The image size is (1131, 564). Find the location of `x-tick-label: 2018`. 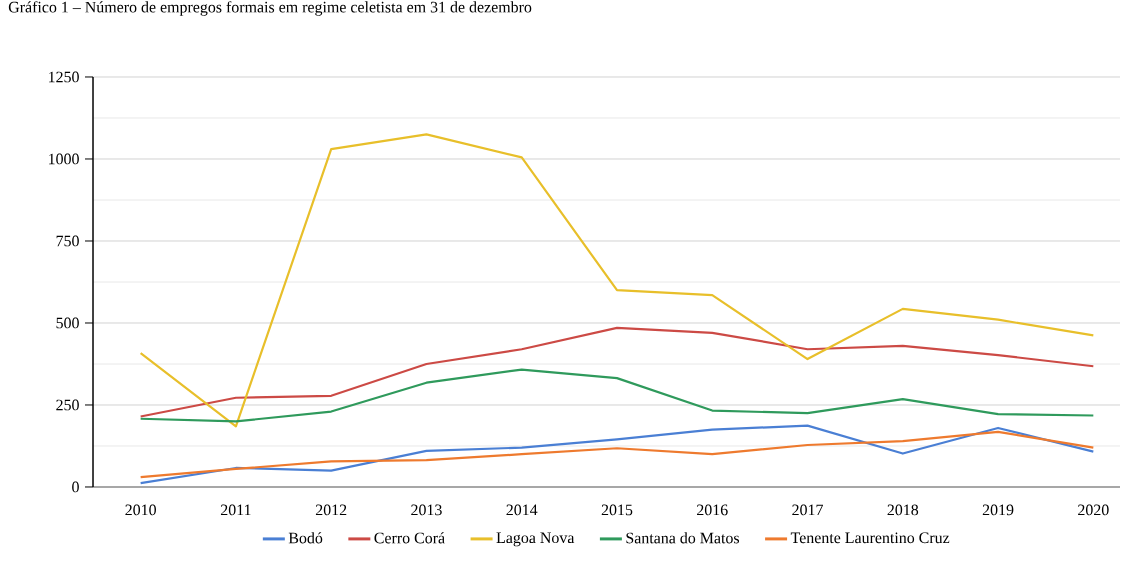

x-tick-label: 2018 is located at coordinates (903, 510).